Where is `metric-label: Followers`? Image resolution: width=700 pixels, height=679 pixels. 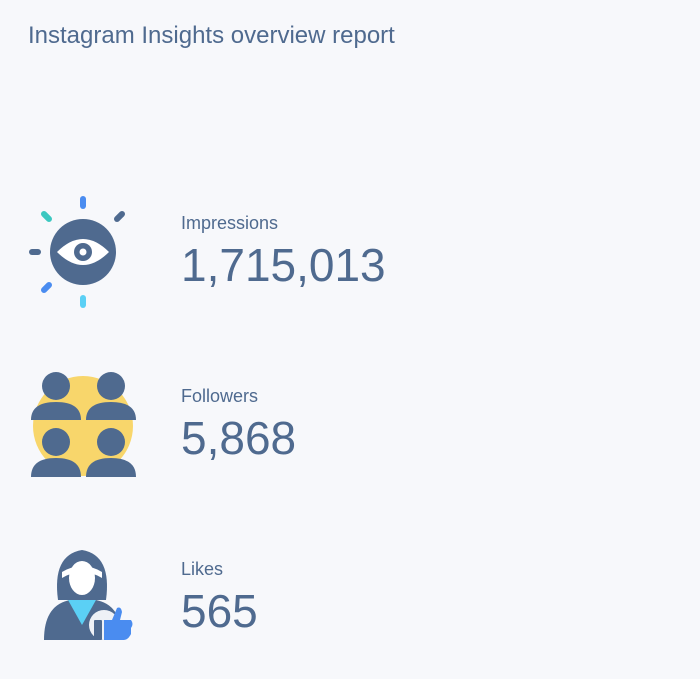 metric-label: Followers is located at coordinates (220, 396).